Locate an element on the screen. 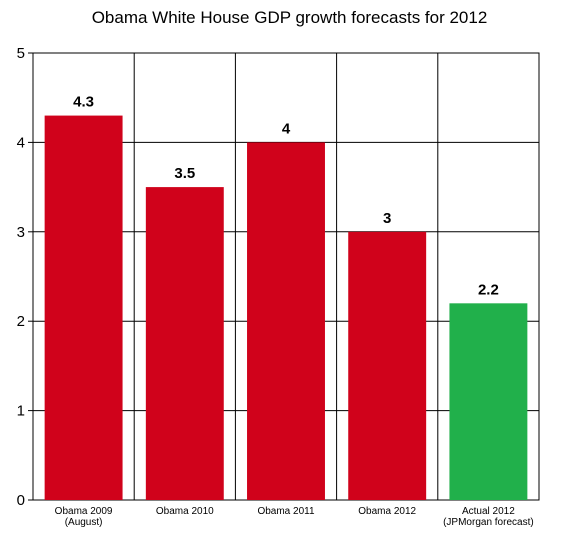 The image size is (579, 537). y-tick-label: 2 is located at coordinates (21, 321).